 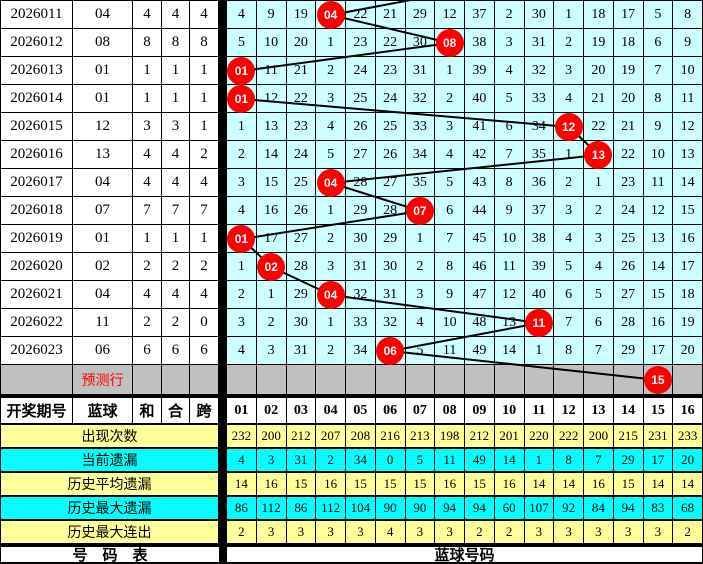 I want to click on sum-cell: 2, so click(x=147, y=323).